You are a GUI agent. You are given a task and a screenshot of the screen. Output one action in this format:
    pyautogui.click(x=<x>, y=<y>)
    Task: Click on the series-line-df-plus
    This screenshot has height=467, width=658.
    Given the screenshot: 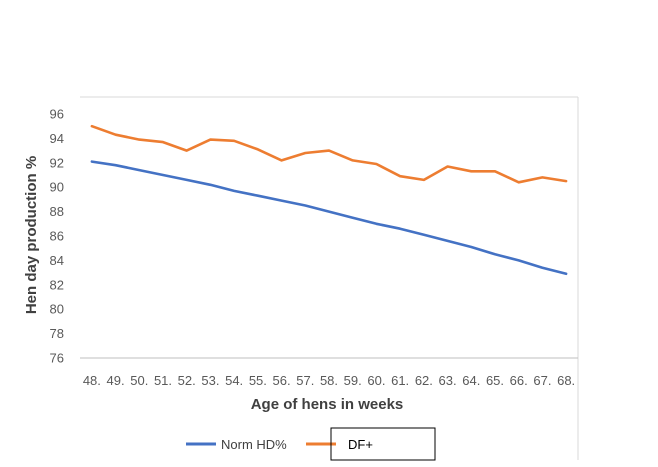 What is the action you would take?
    pyautogui.click(x=329, y=154)
    